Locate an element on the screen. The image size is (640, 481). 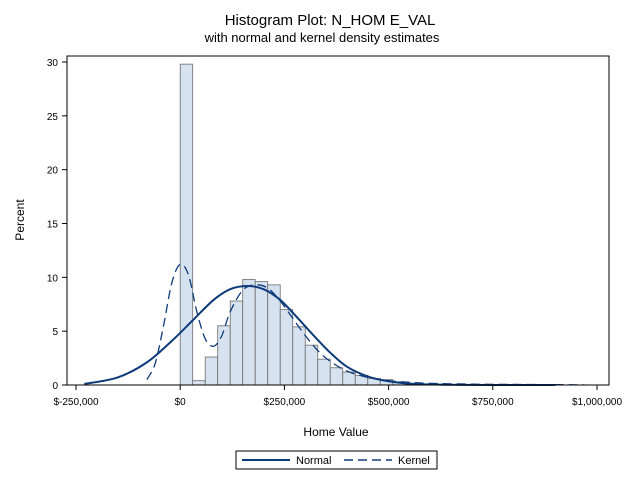
y-axis: 0 5 10 15 20 25 30 is located at coordinates (57, 225).